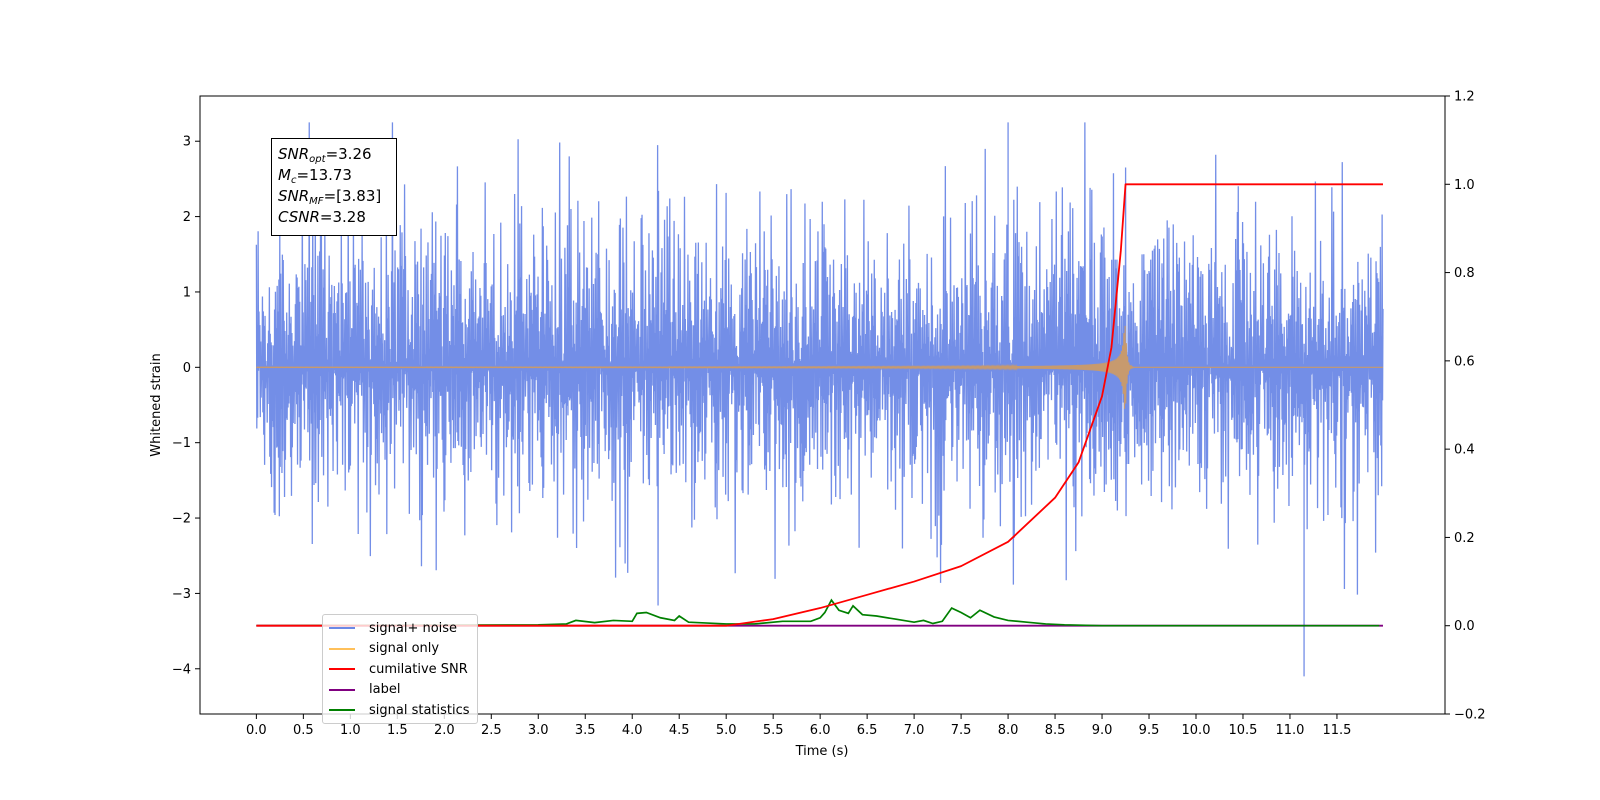 The image size is (1600, 800). Describe the element at coordinates (1102, 730) in the screenshot. I see `x-tick-label: 9.0` at that location.